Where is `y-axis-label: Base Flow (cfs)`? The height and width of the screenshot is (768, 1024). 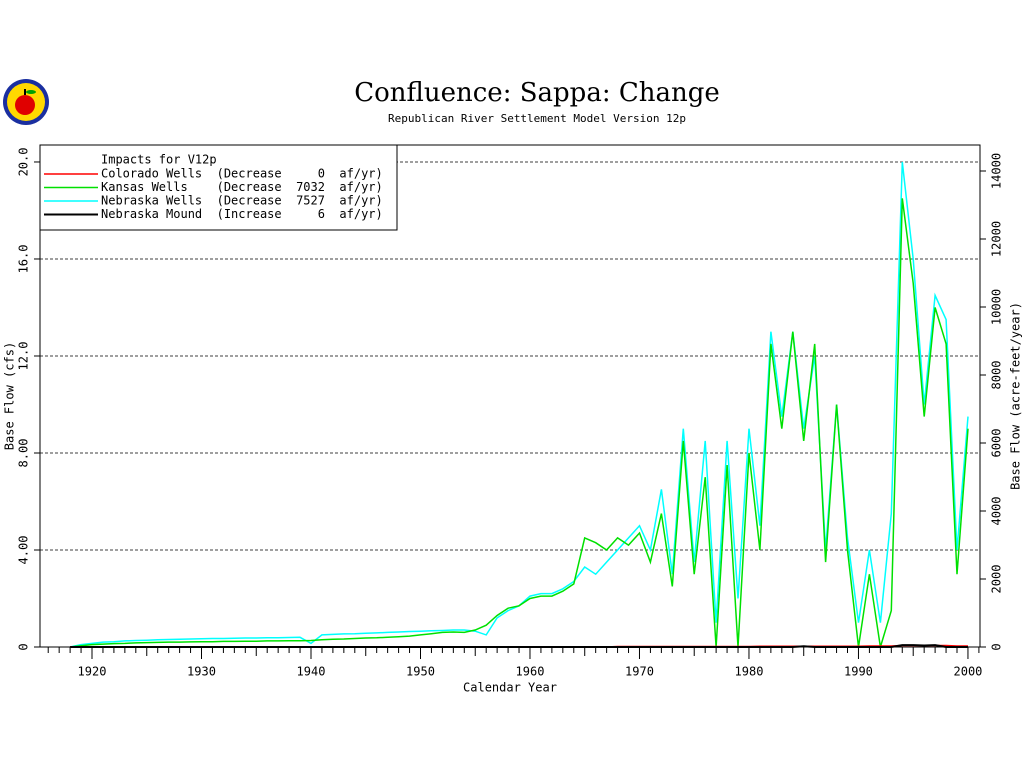 y-axis-label: Base Flow (cfs) is located at coordinates (10, 396).